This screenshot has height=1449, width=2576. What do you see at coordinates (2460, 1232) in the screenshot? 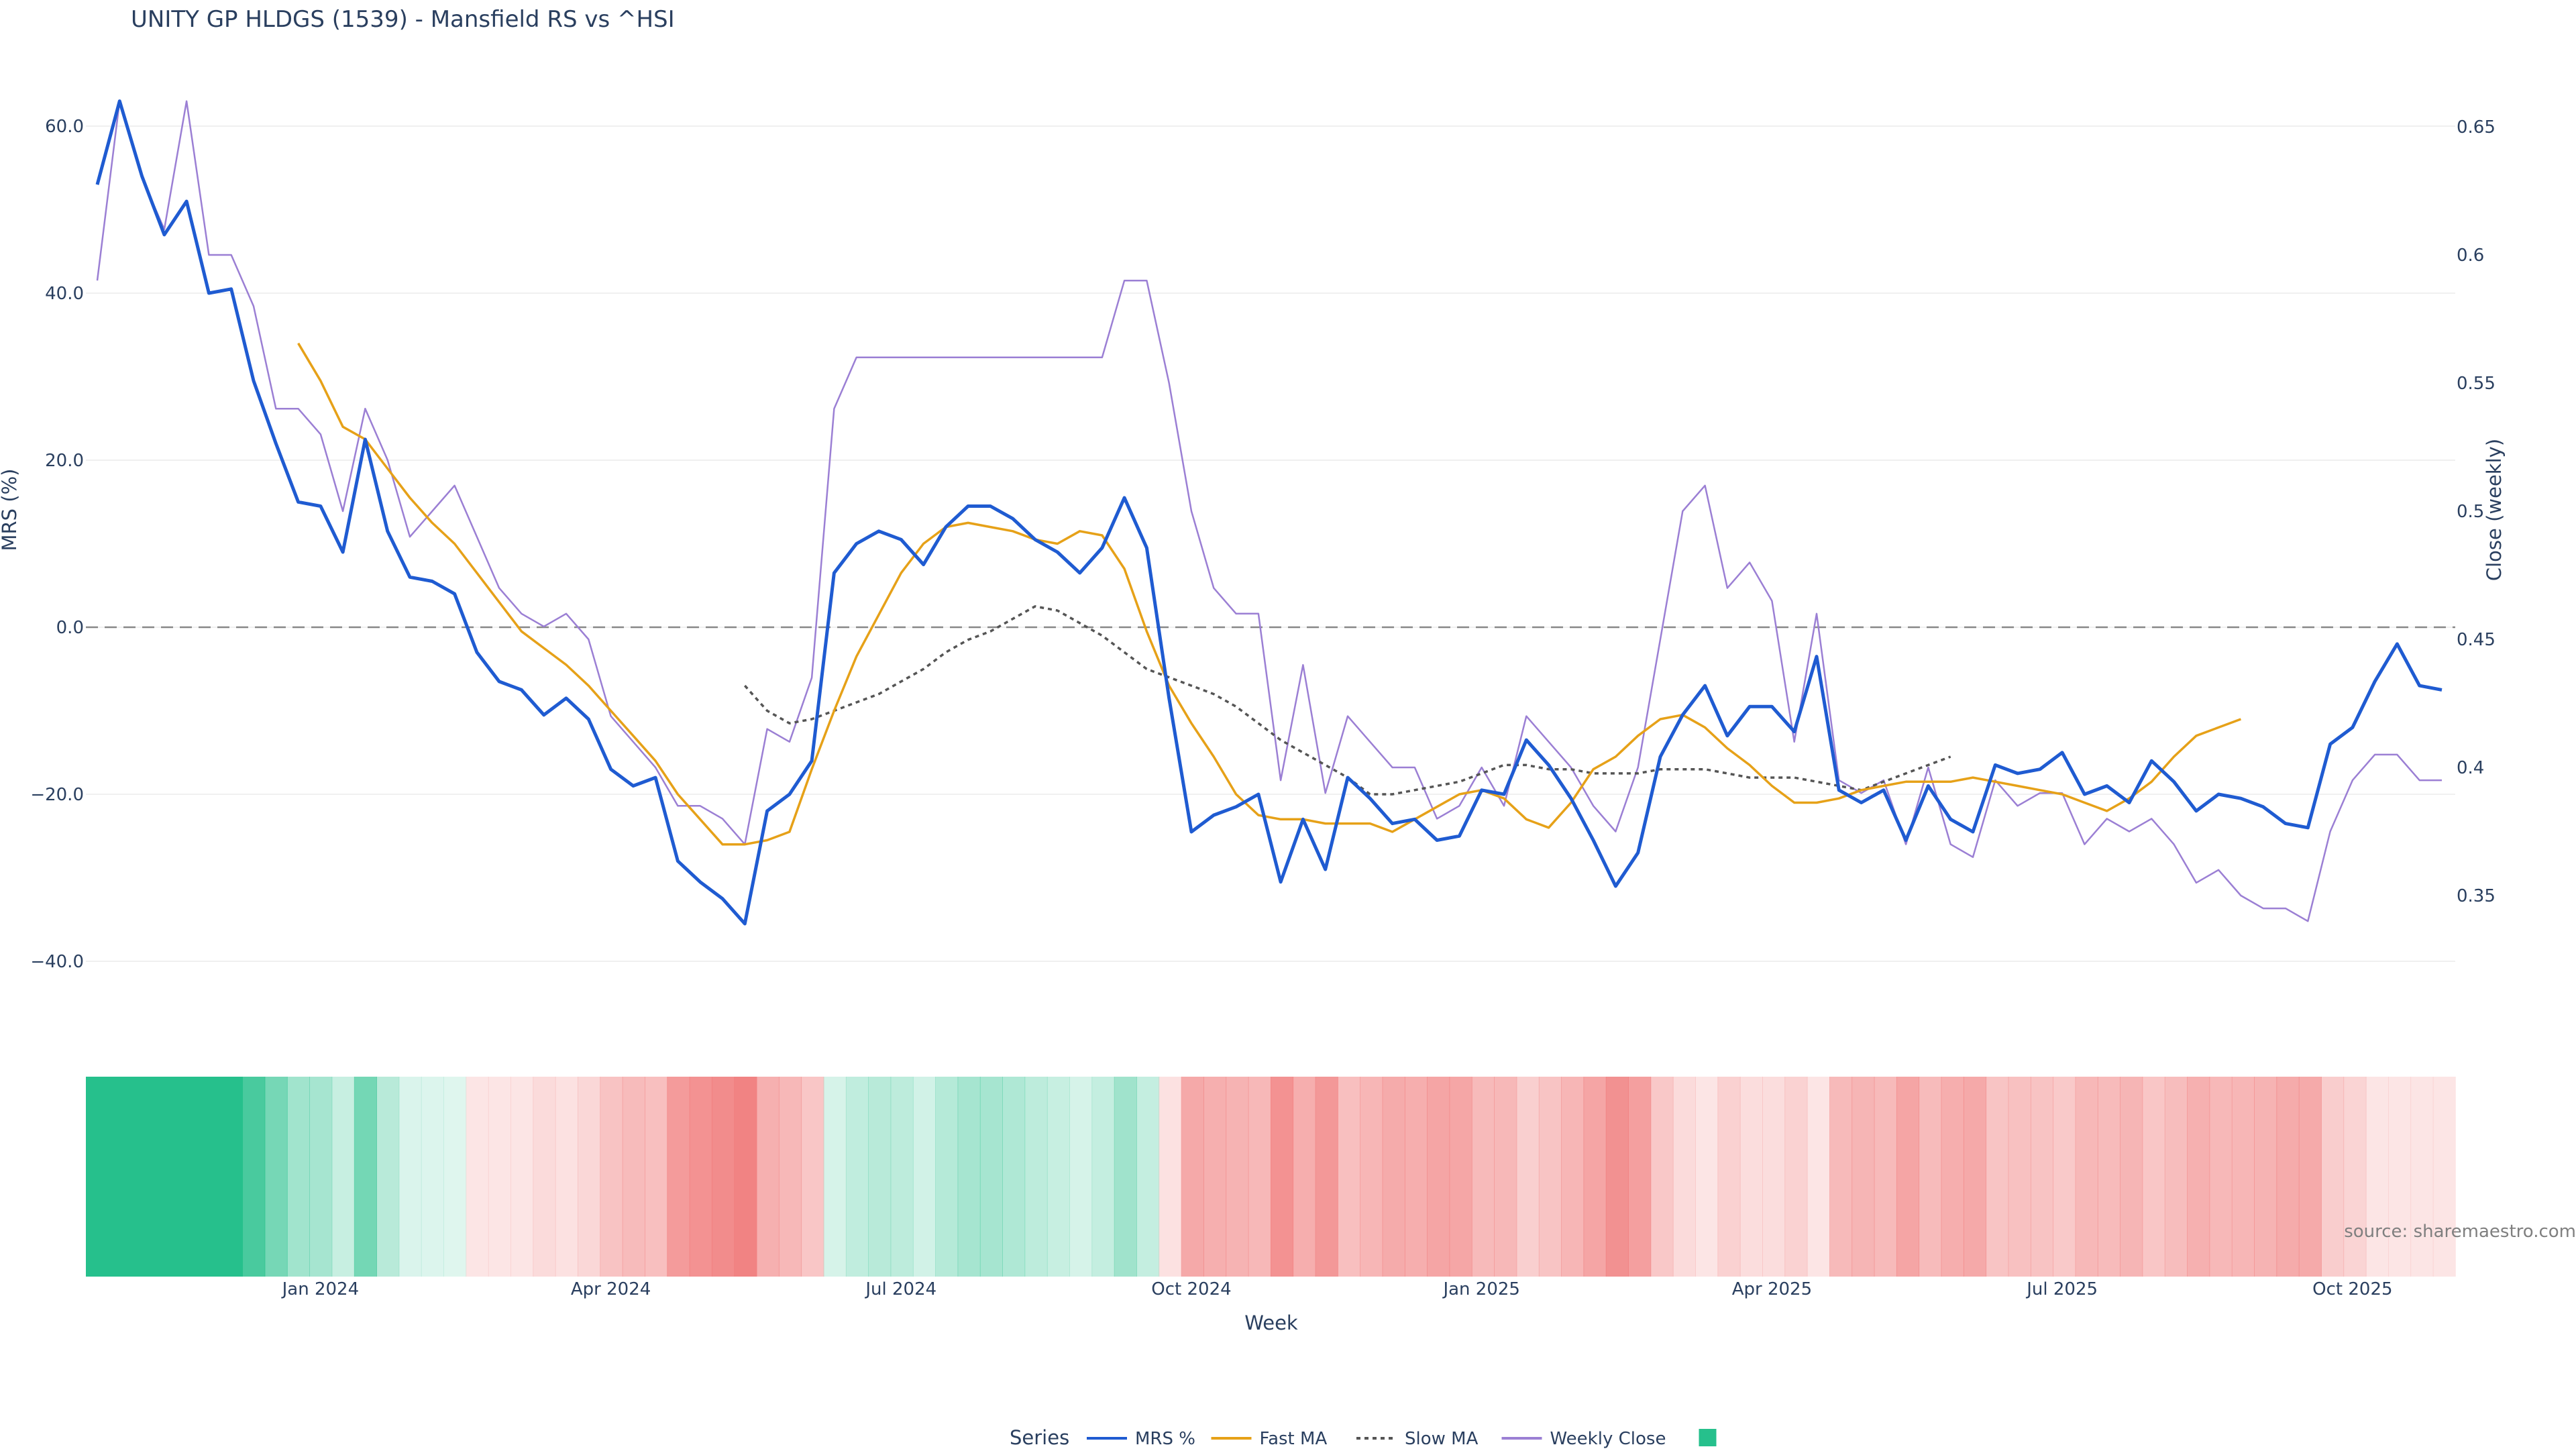
I see `source-note: source: sharemaestro.com` at bounding box center [2460, 1232].